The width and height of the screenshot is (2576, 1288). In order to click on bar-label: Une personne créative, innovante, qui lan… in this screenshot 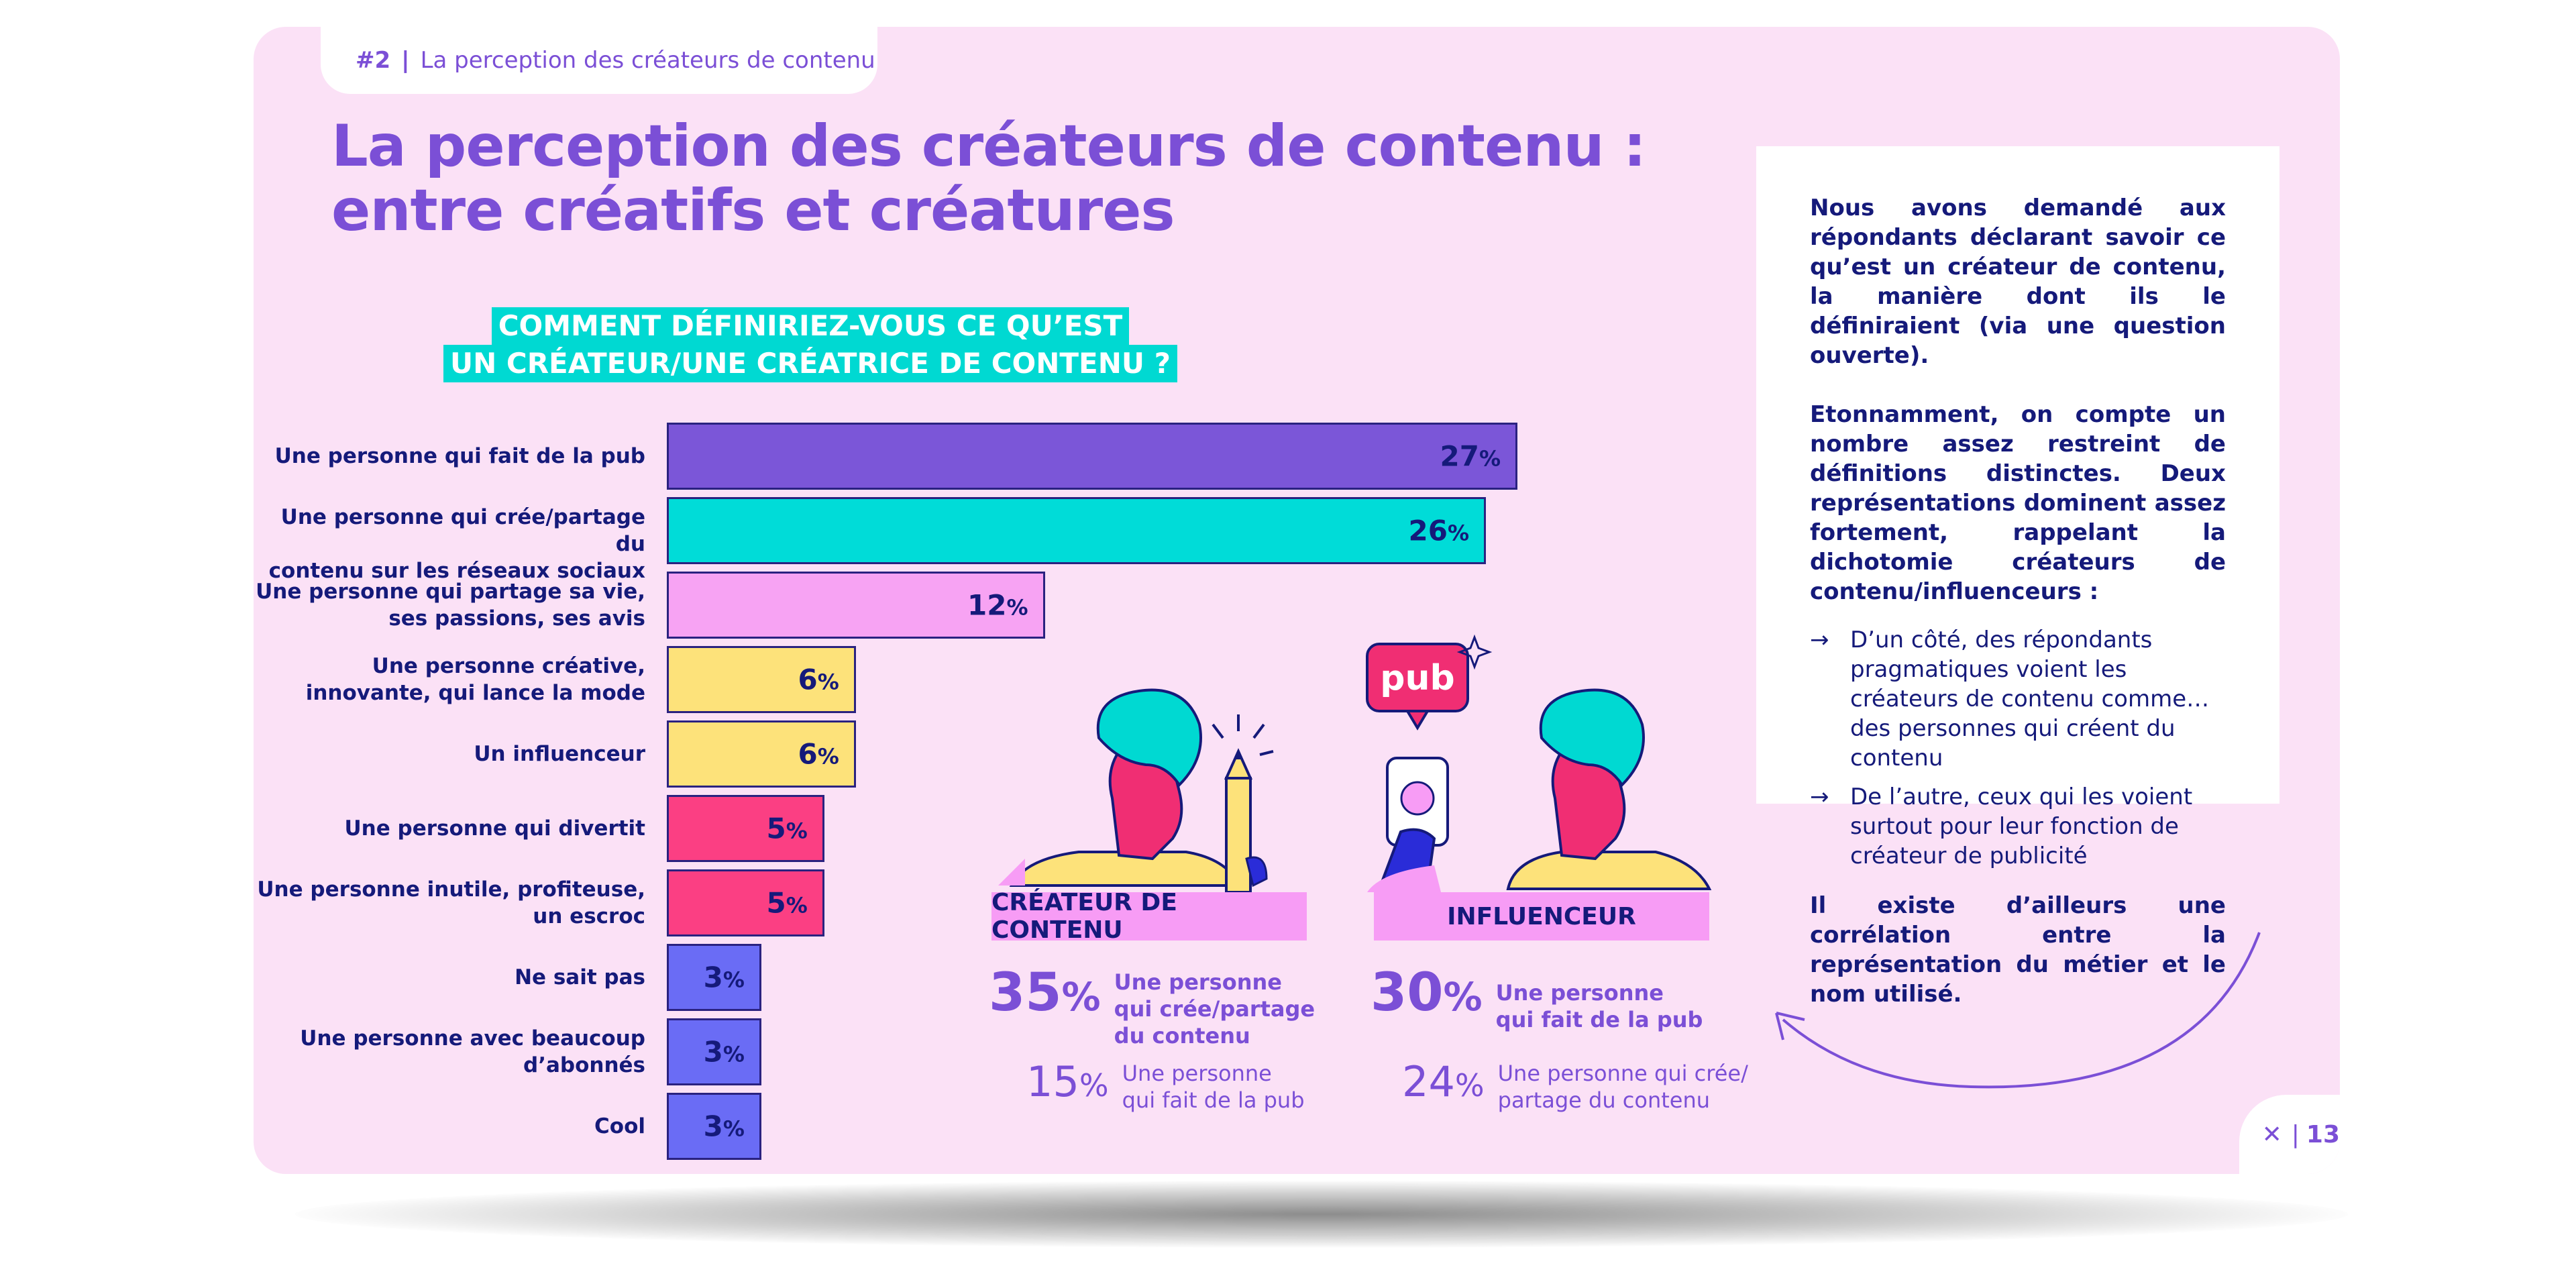, I will do `click(475, 679)`.